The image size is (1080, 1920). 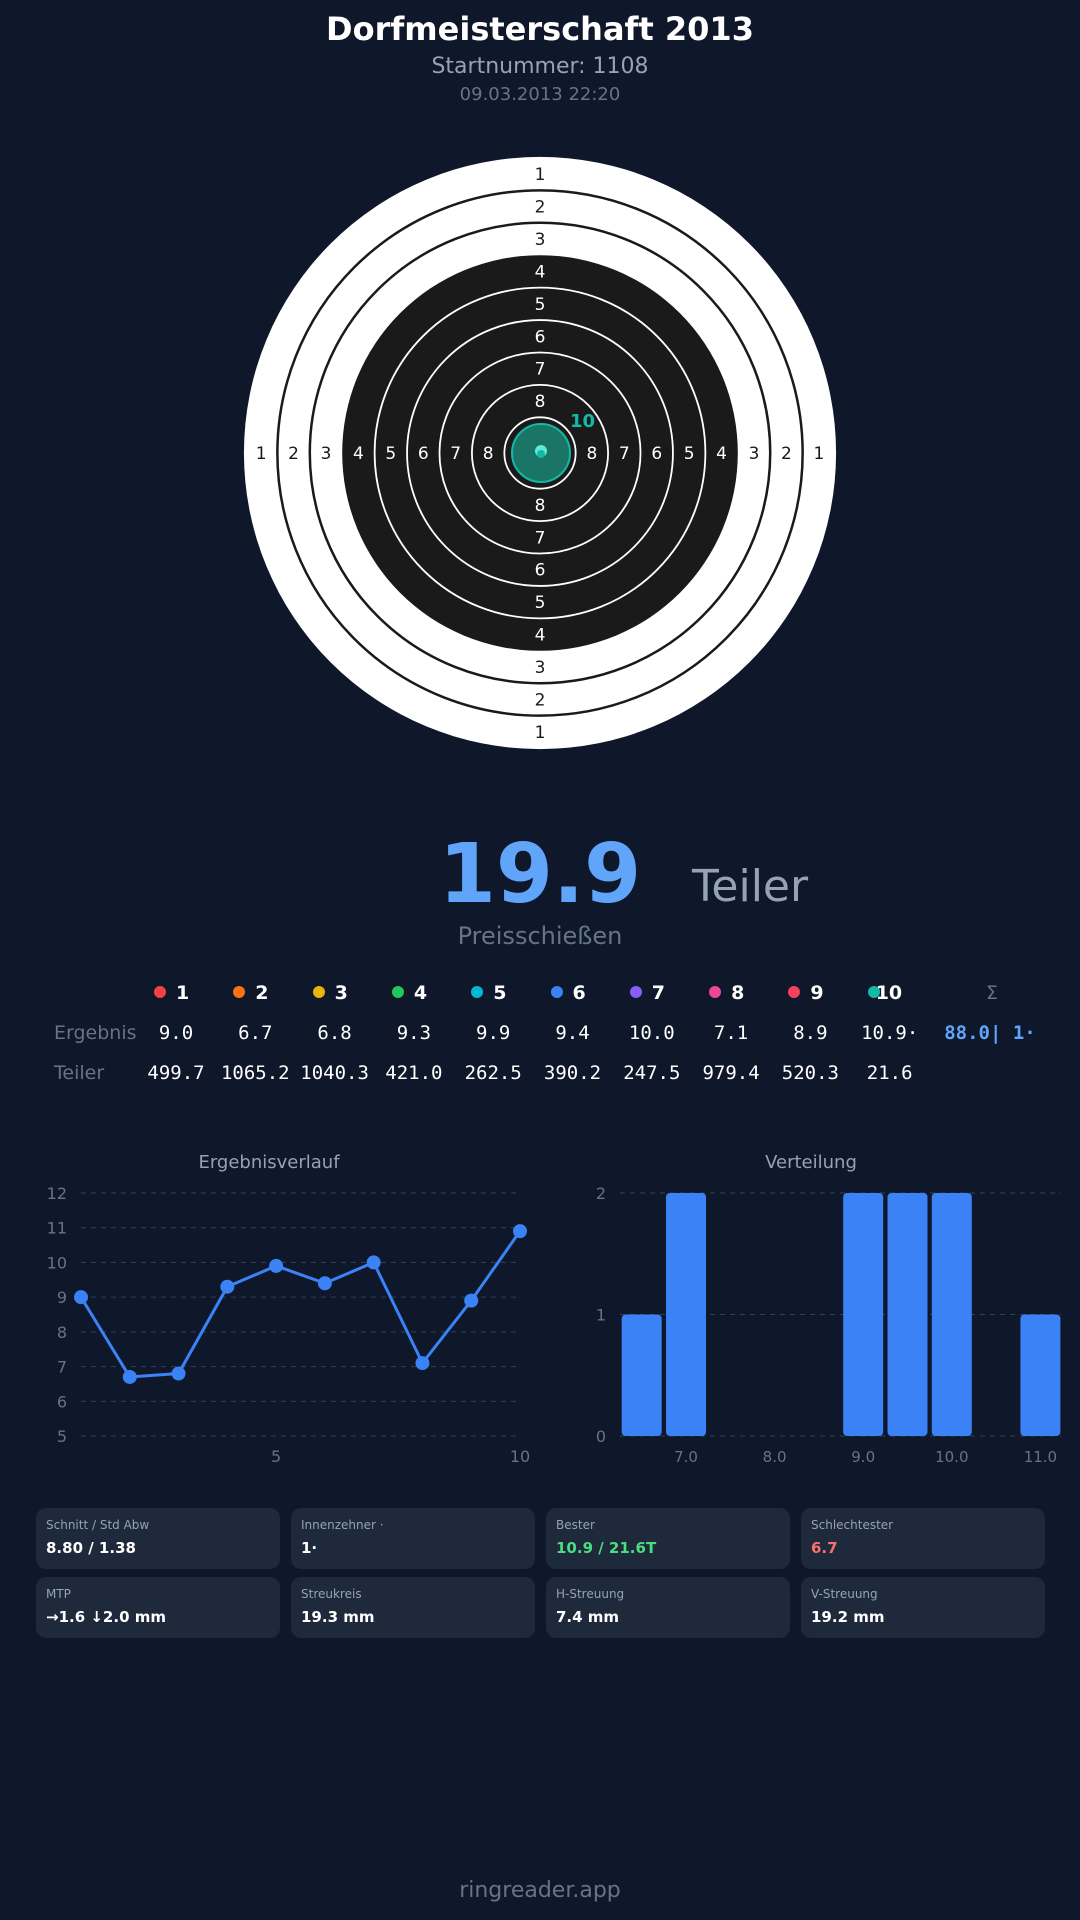 I want to click on stat-value: 10.9 / 21.6T, so click(x=606, y=1548).